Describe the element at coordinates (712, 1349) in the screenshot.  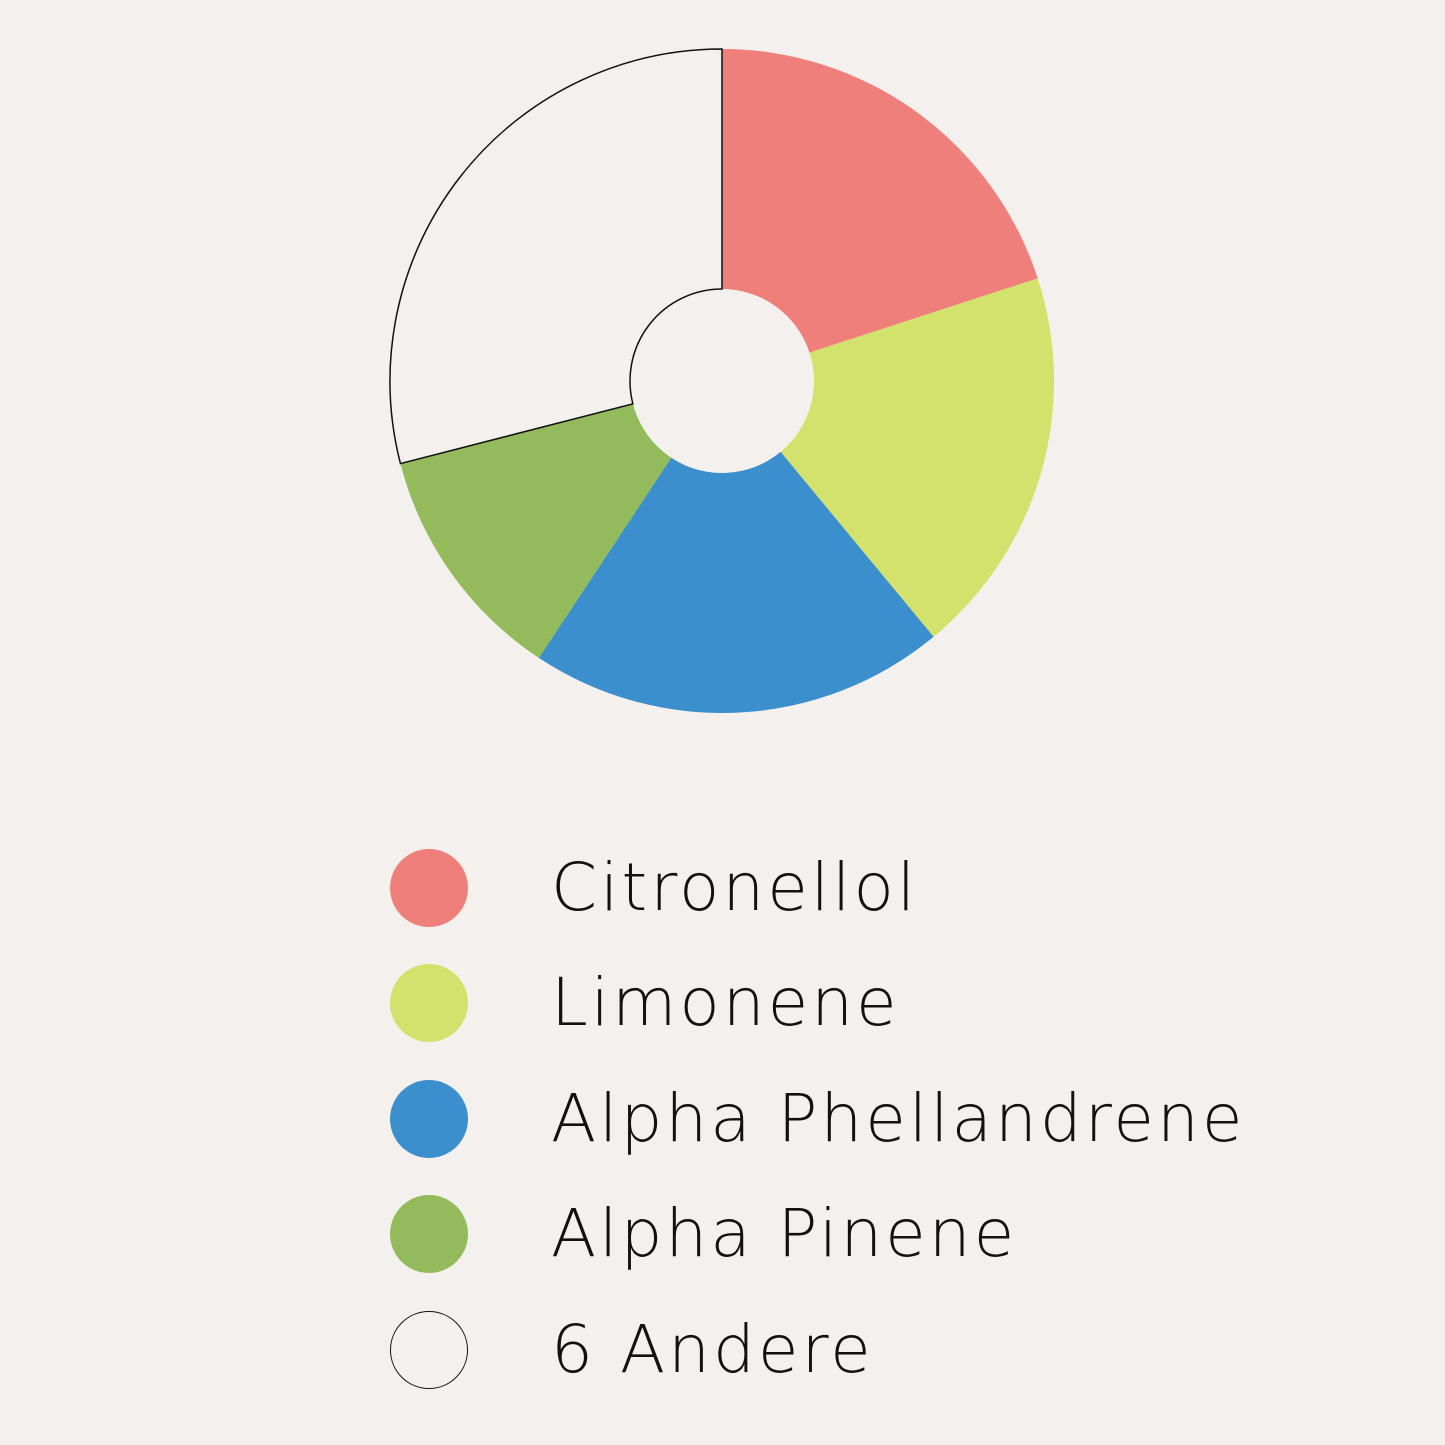
I see `legend-label-6-andere: 6 Andere` at that location.